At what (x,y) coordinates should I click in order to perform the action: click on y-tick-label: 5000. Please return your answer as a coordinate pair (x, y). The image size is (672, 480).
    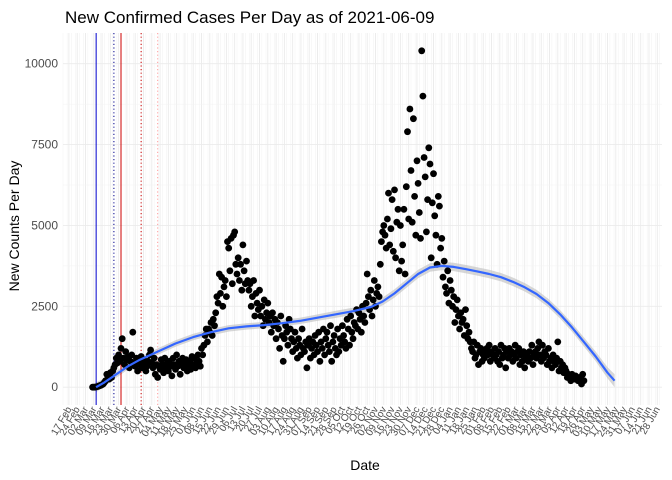
    Looking at the image, I should click on (44, 225).